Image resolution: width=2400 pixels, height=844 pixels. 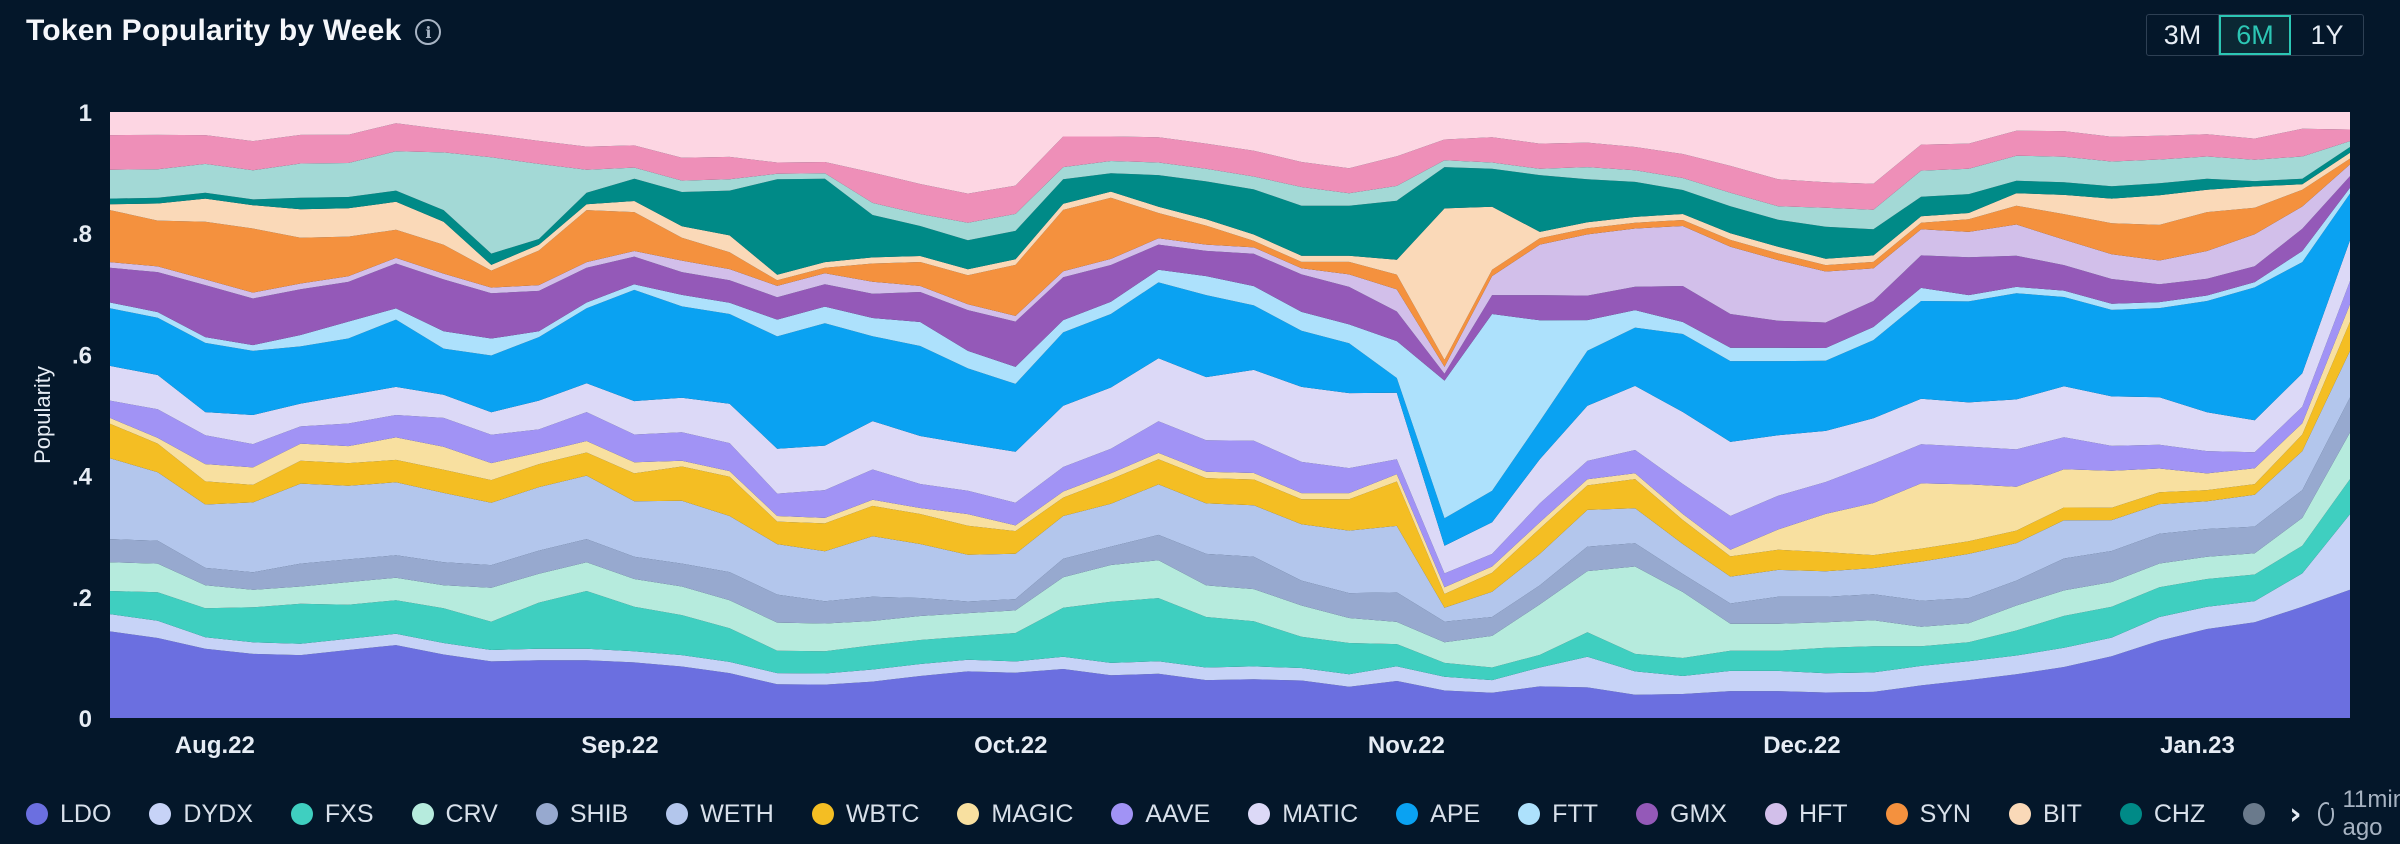 I want to click on legend-label: HFT, so click(x=1823, y=813).